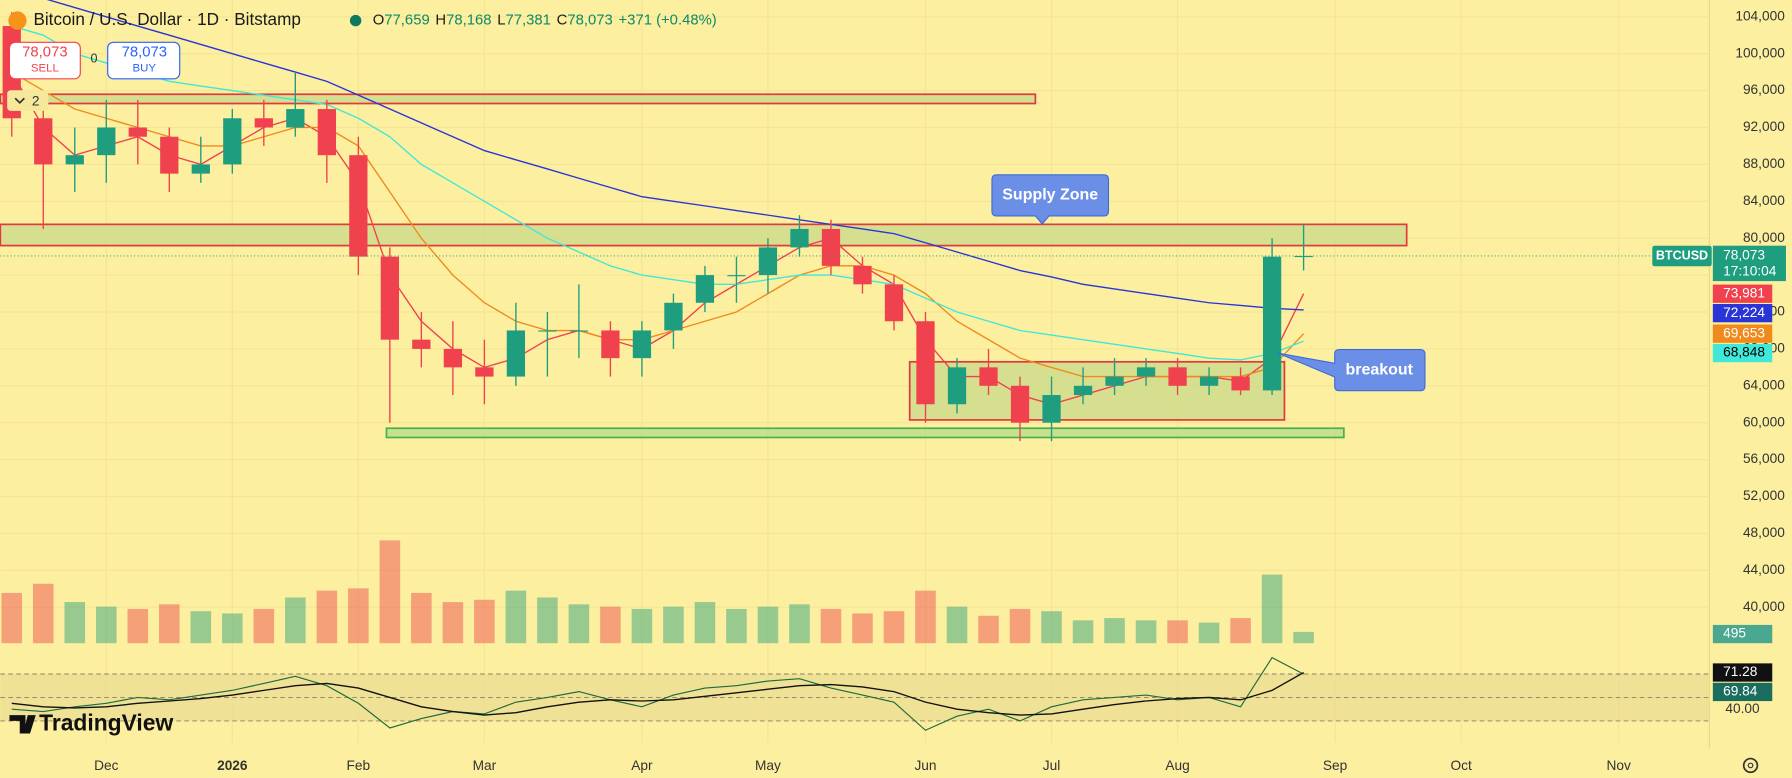  I want to click on coin-icon, so click(17, 20).